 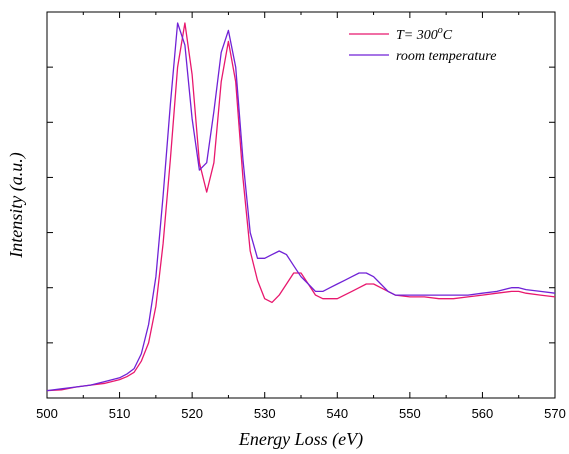 I want to click on legend: T= 300oC room temperature, so click(x=422, y=44).